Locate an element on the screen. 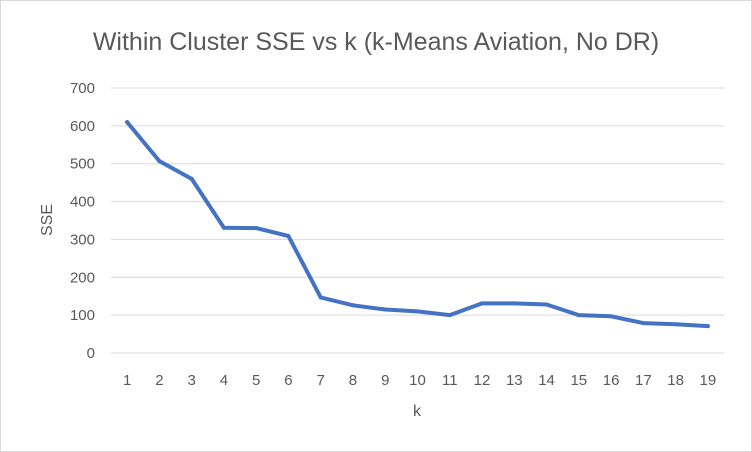 The image size is (752, 452). x-tick-label: 10 is located at coordinates (417, 380).